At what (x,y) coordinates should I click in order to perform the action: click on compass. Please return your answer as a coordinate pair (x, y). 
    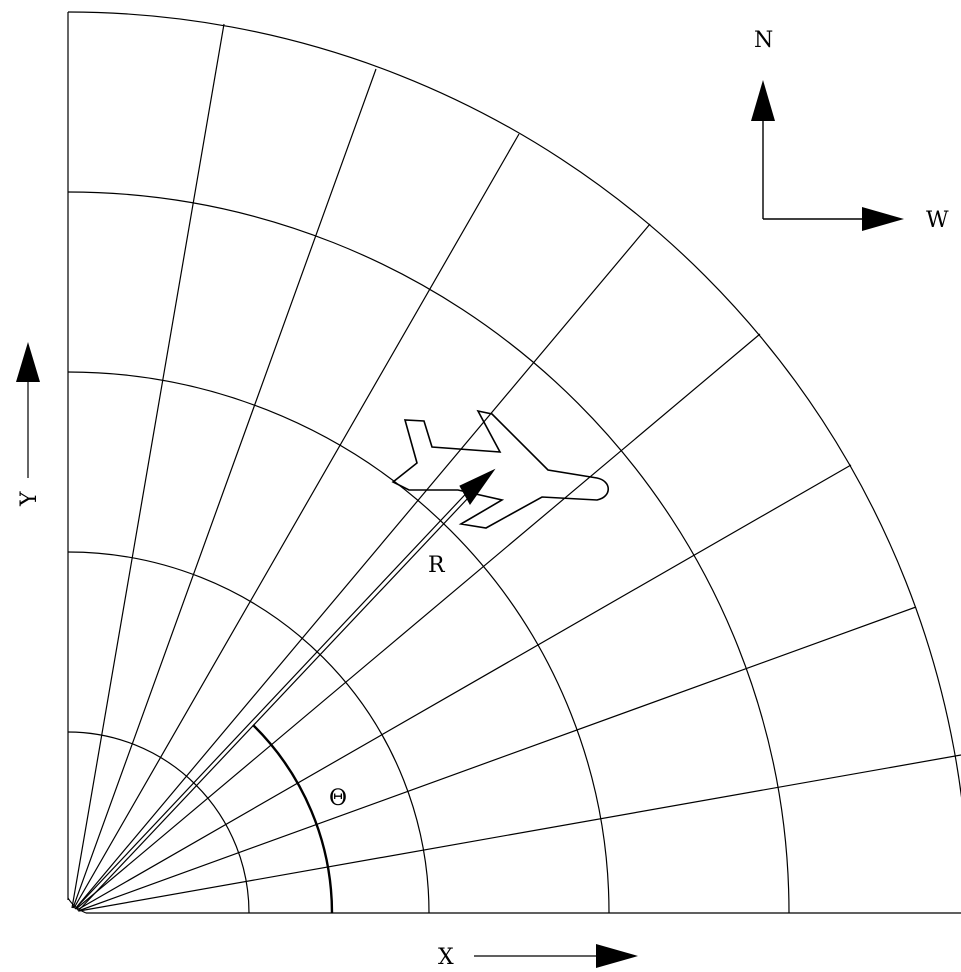
    Looking at the image, I should click on (812, 170).